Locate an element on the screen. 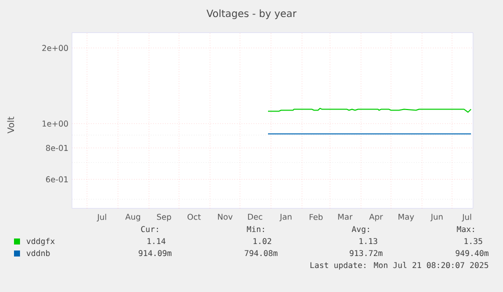  chart-title: Voltages - by year is located at coordinates (251, 14).